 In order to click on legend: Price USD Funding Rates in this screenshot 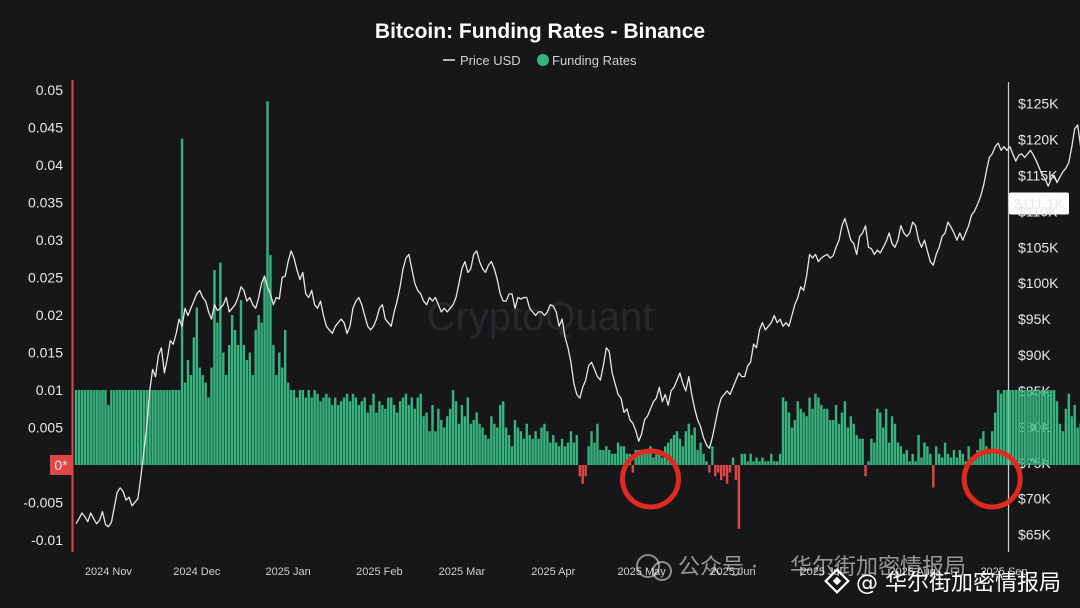, I will do `click(540, 60)`.